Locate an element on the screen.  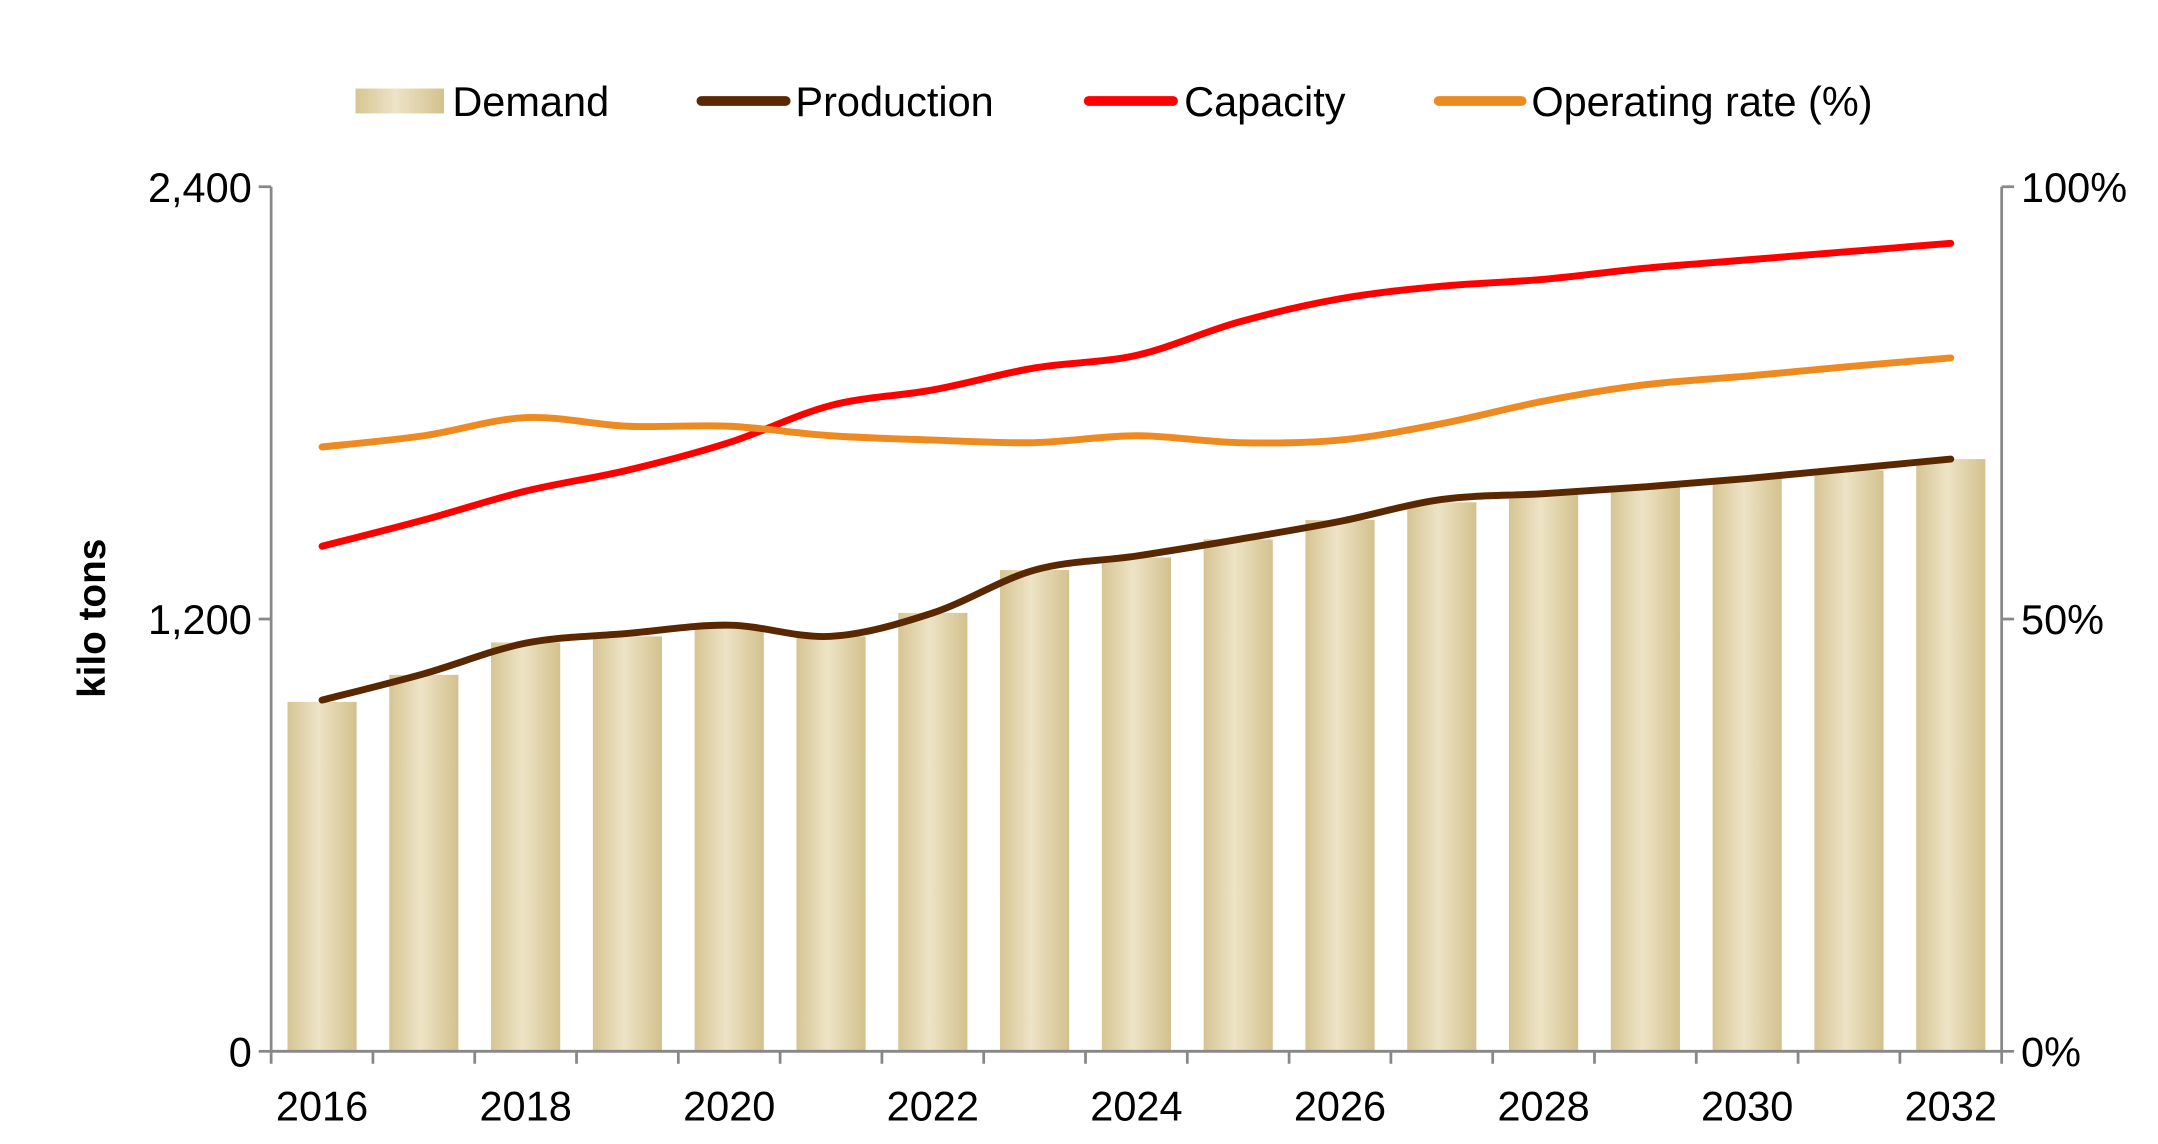
bar-2030 is located at coordinates (1747, 765).